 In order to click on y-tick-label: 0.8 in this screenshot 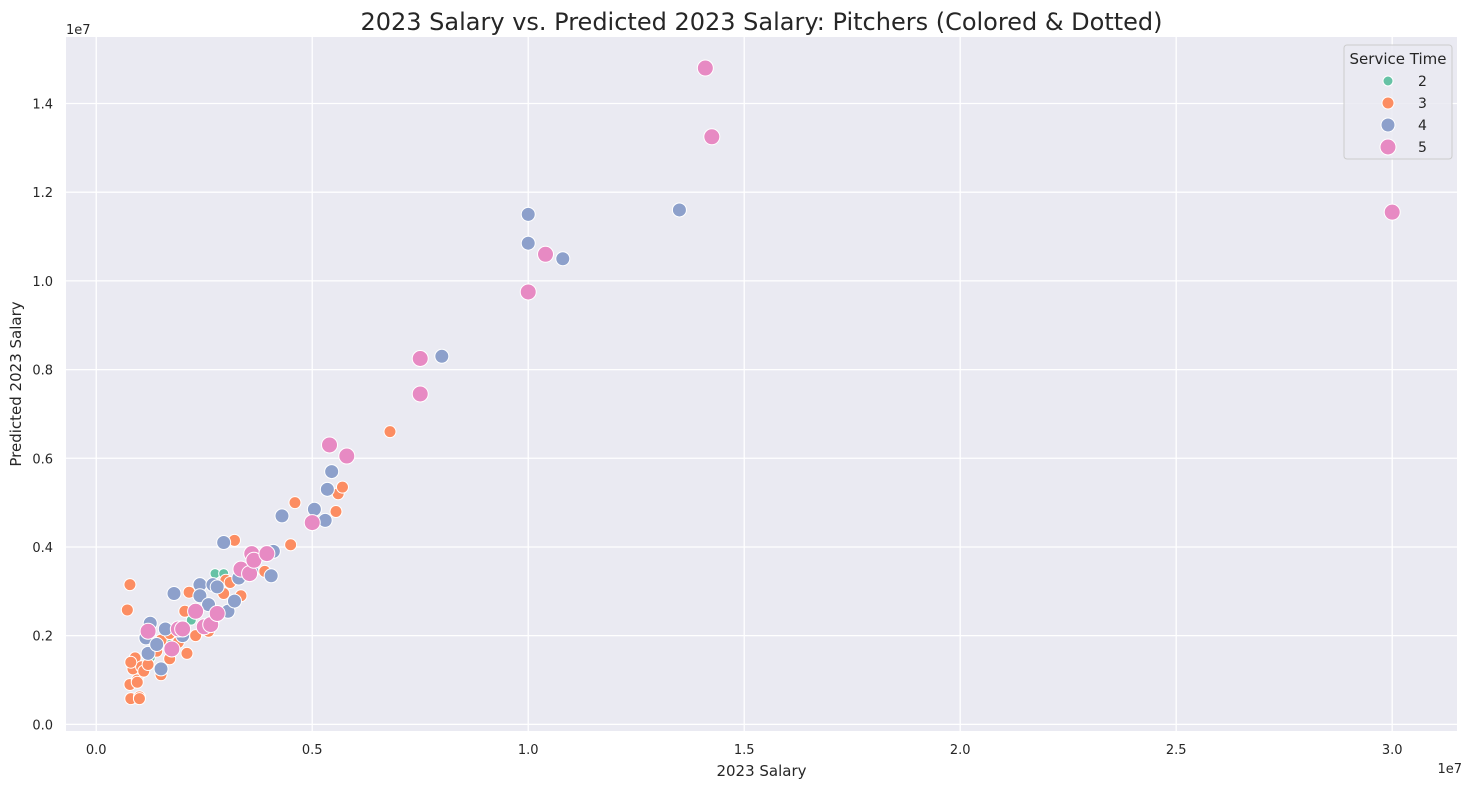, I will do `click(42, 371)`.